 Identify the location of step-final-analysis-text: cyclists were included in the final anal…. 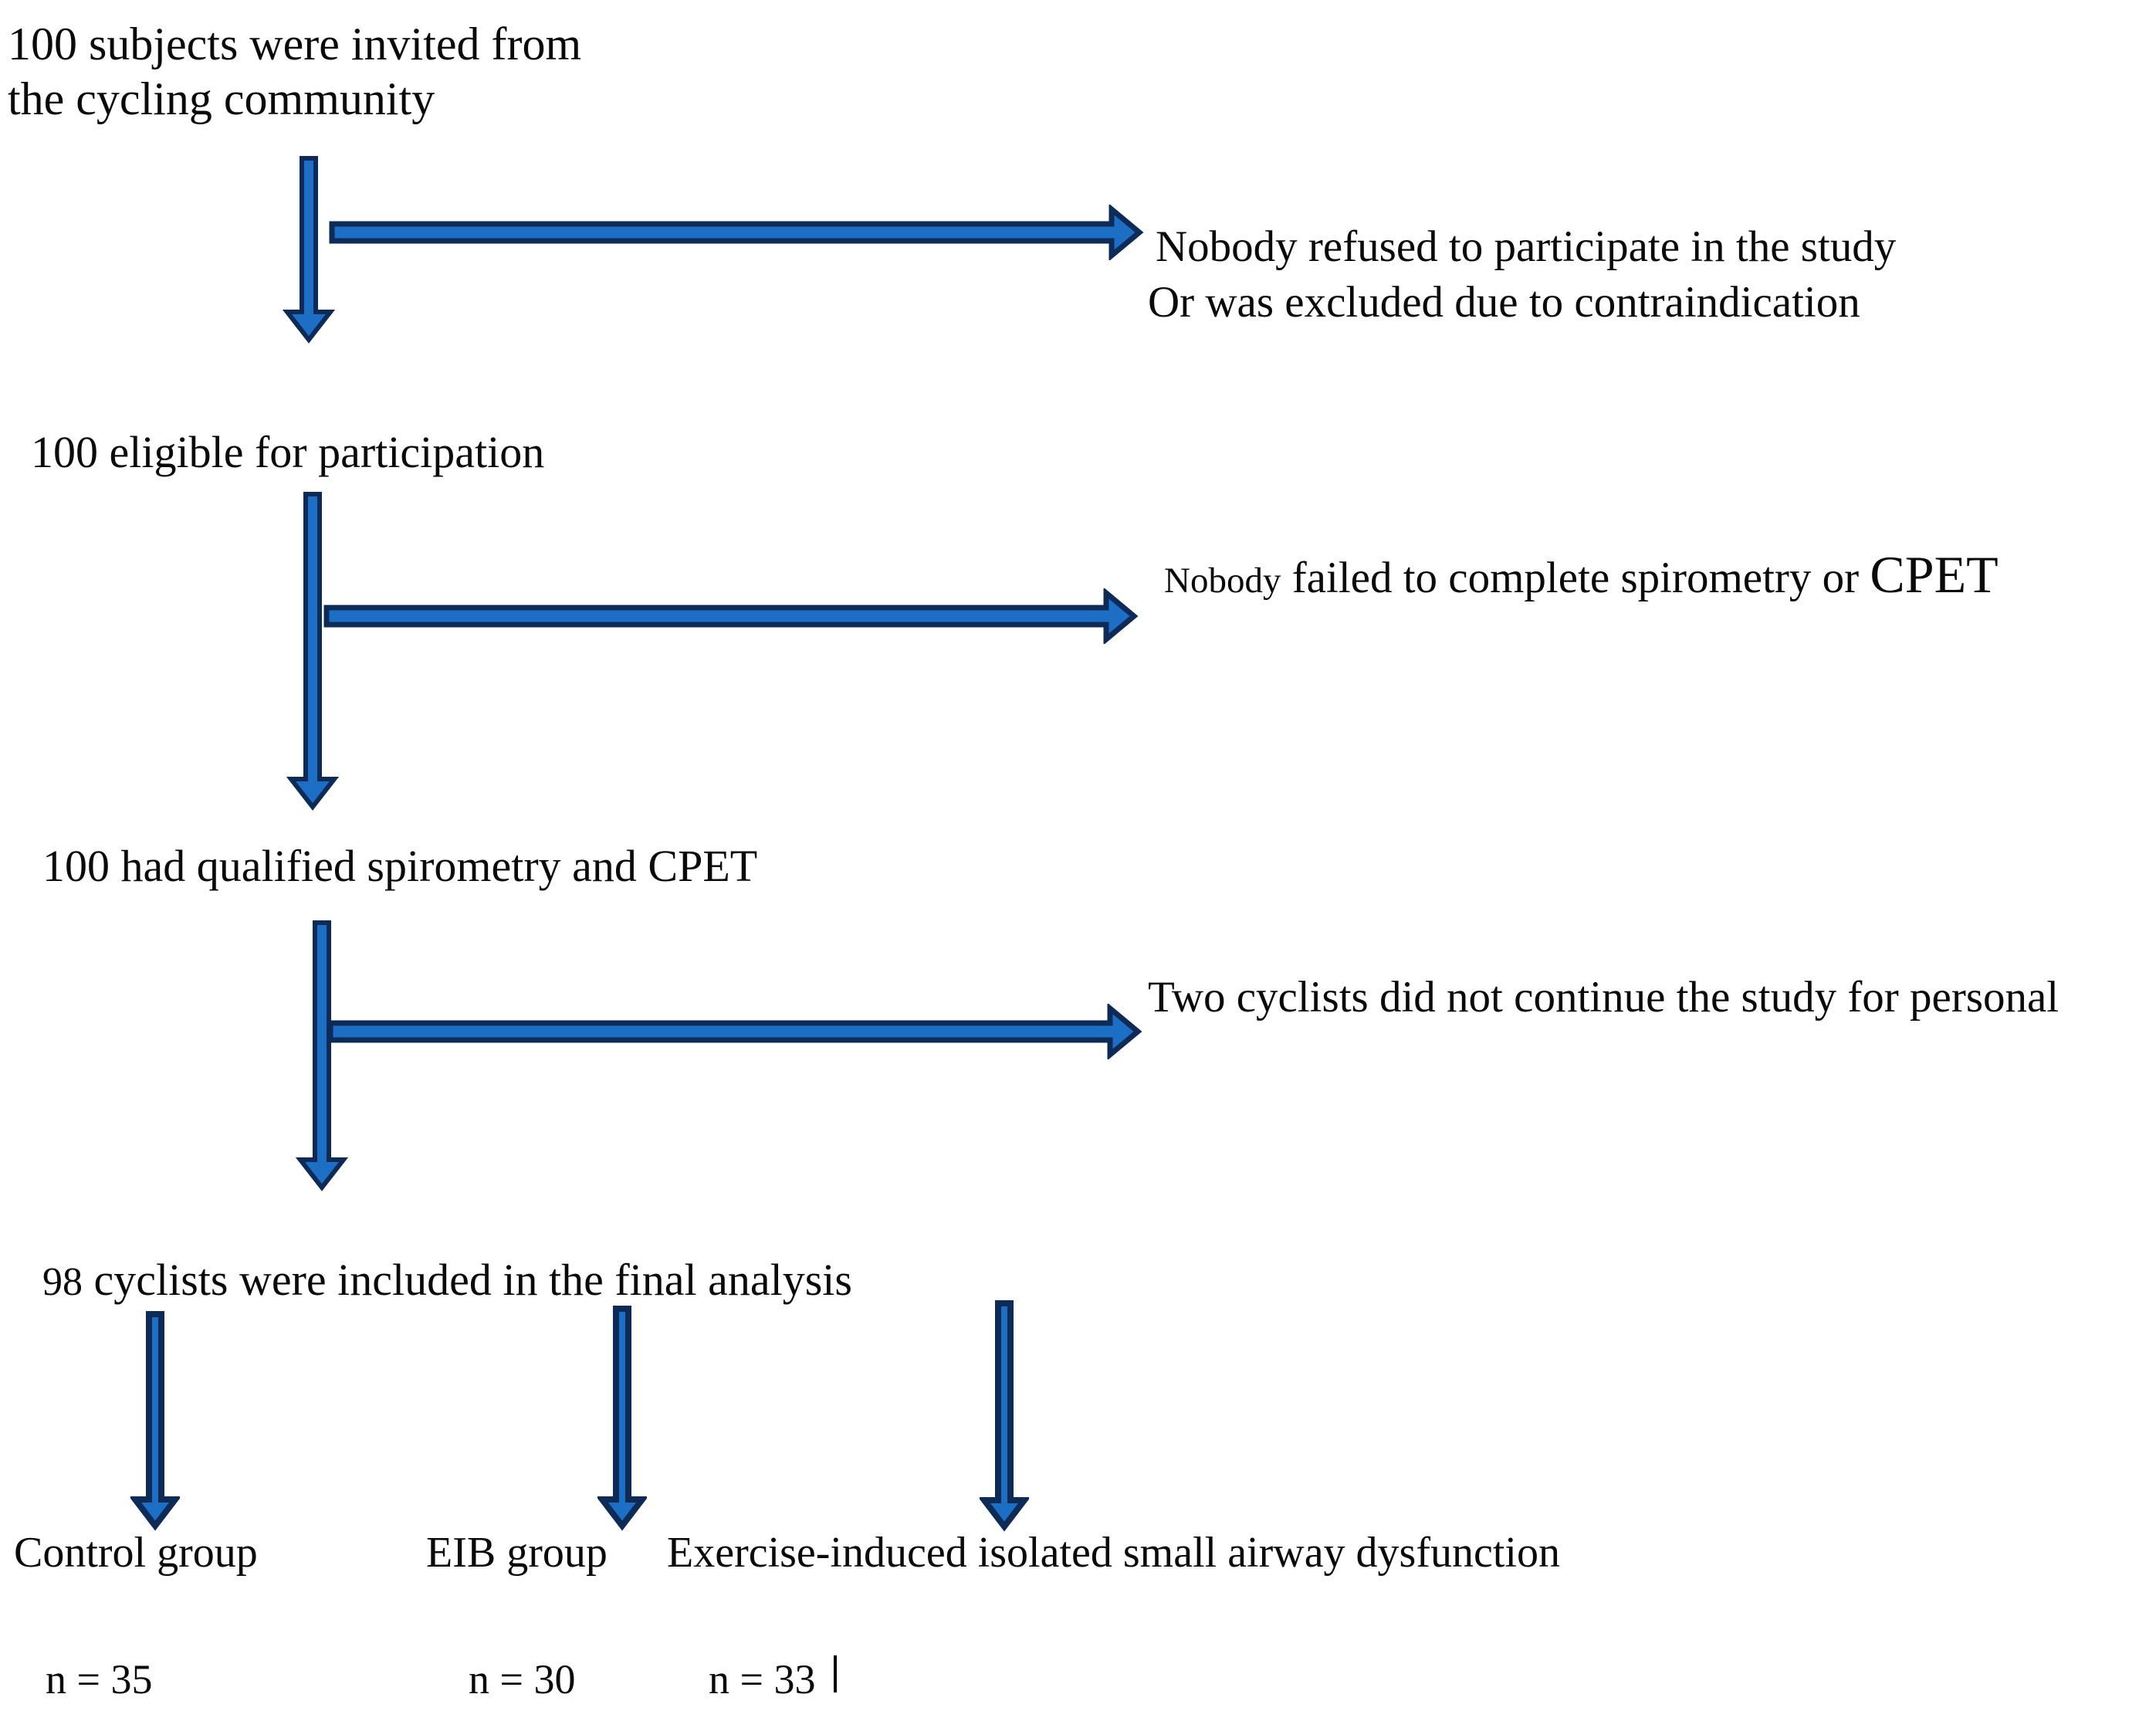
(468, 1280).